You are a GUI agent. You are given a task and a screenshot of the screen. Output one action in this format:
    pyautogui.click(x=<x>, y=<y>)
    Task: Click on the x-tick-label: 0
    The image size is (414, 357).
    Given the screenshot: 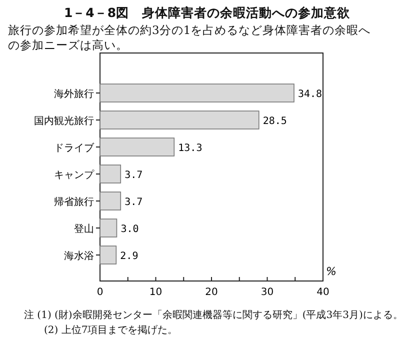 What is the action you would take?
    pyautogui.click(x=100, y=292)
    